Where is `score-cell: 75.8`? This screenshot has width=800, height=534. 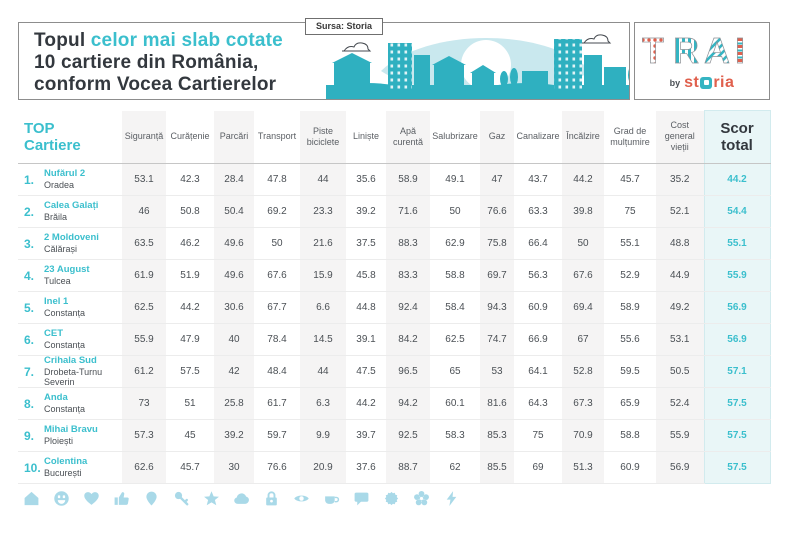 score-cell: 75.8 is located at coordinates (497, 243).